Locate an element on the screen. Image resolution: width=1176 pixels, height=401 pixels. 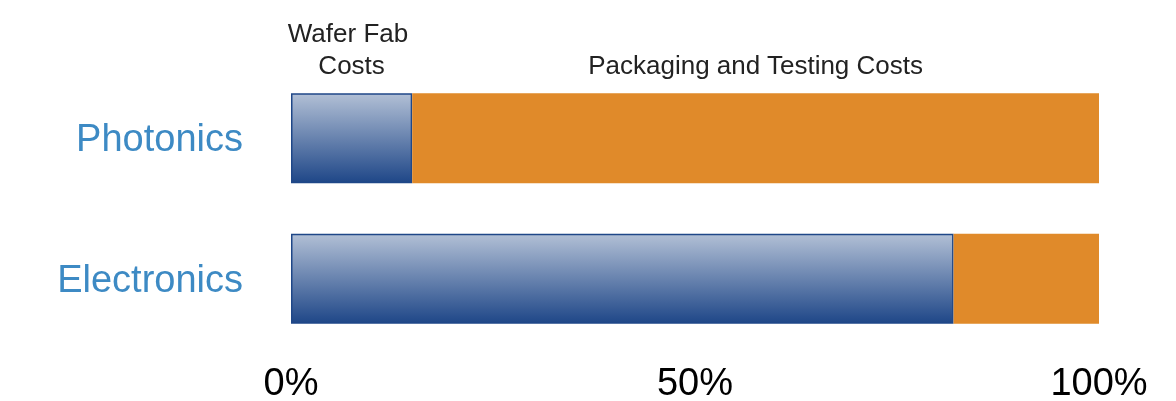
x-tick-label: 50% is located at coordinates (695, 381).